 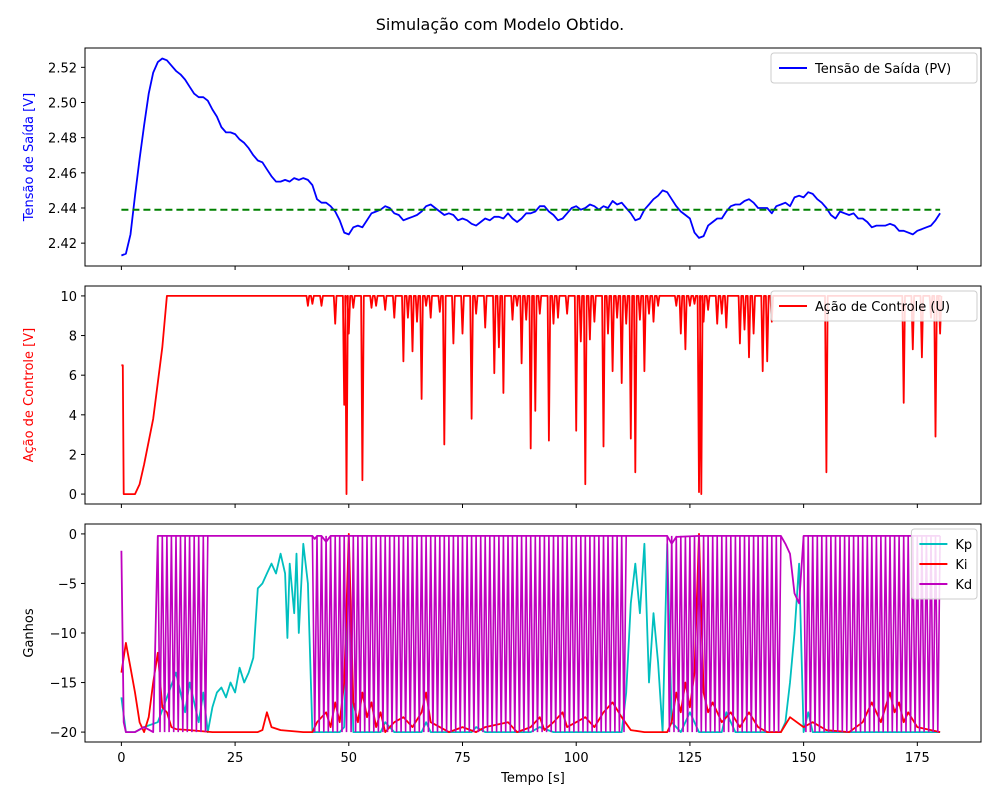 I want to click on y-axis-label: Tensão de Saída [V], so click(x=29, y=157).